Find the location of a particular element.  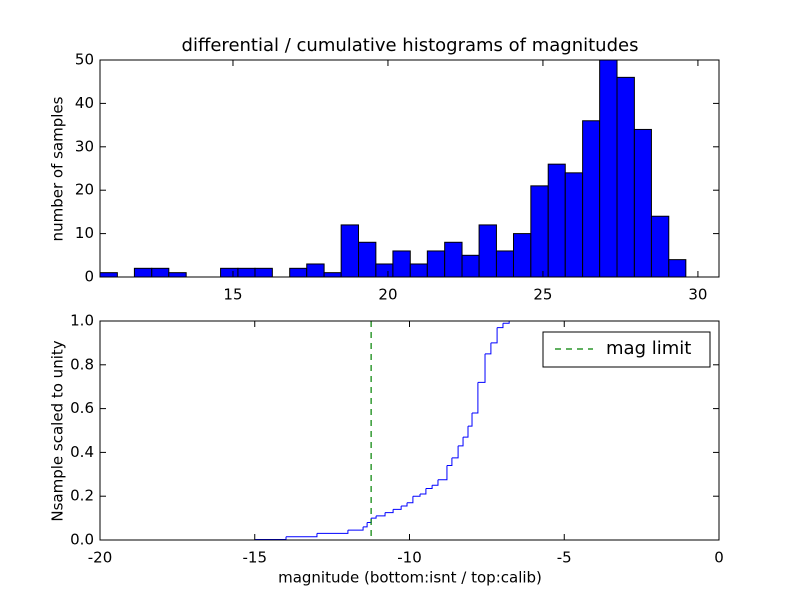

x-tick-label: -15 is located at coordinates (255, 558).